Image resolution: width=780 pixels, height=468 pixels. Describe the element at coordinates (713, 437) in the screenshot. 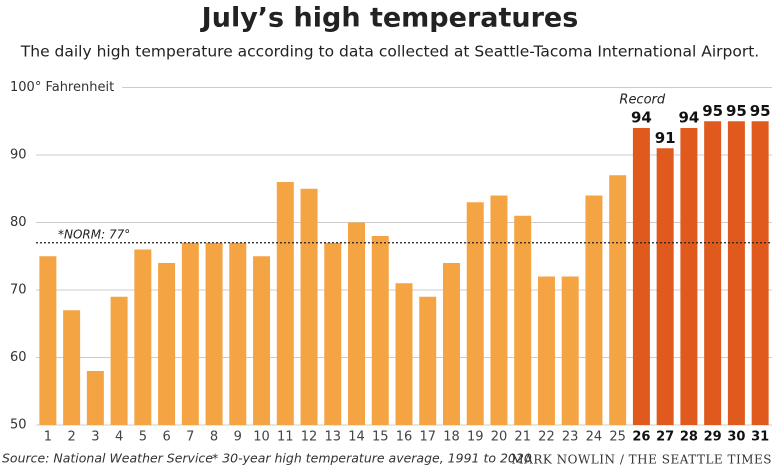

I see `x-tick-label: 29` at that location.